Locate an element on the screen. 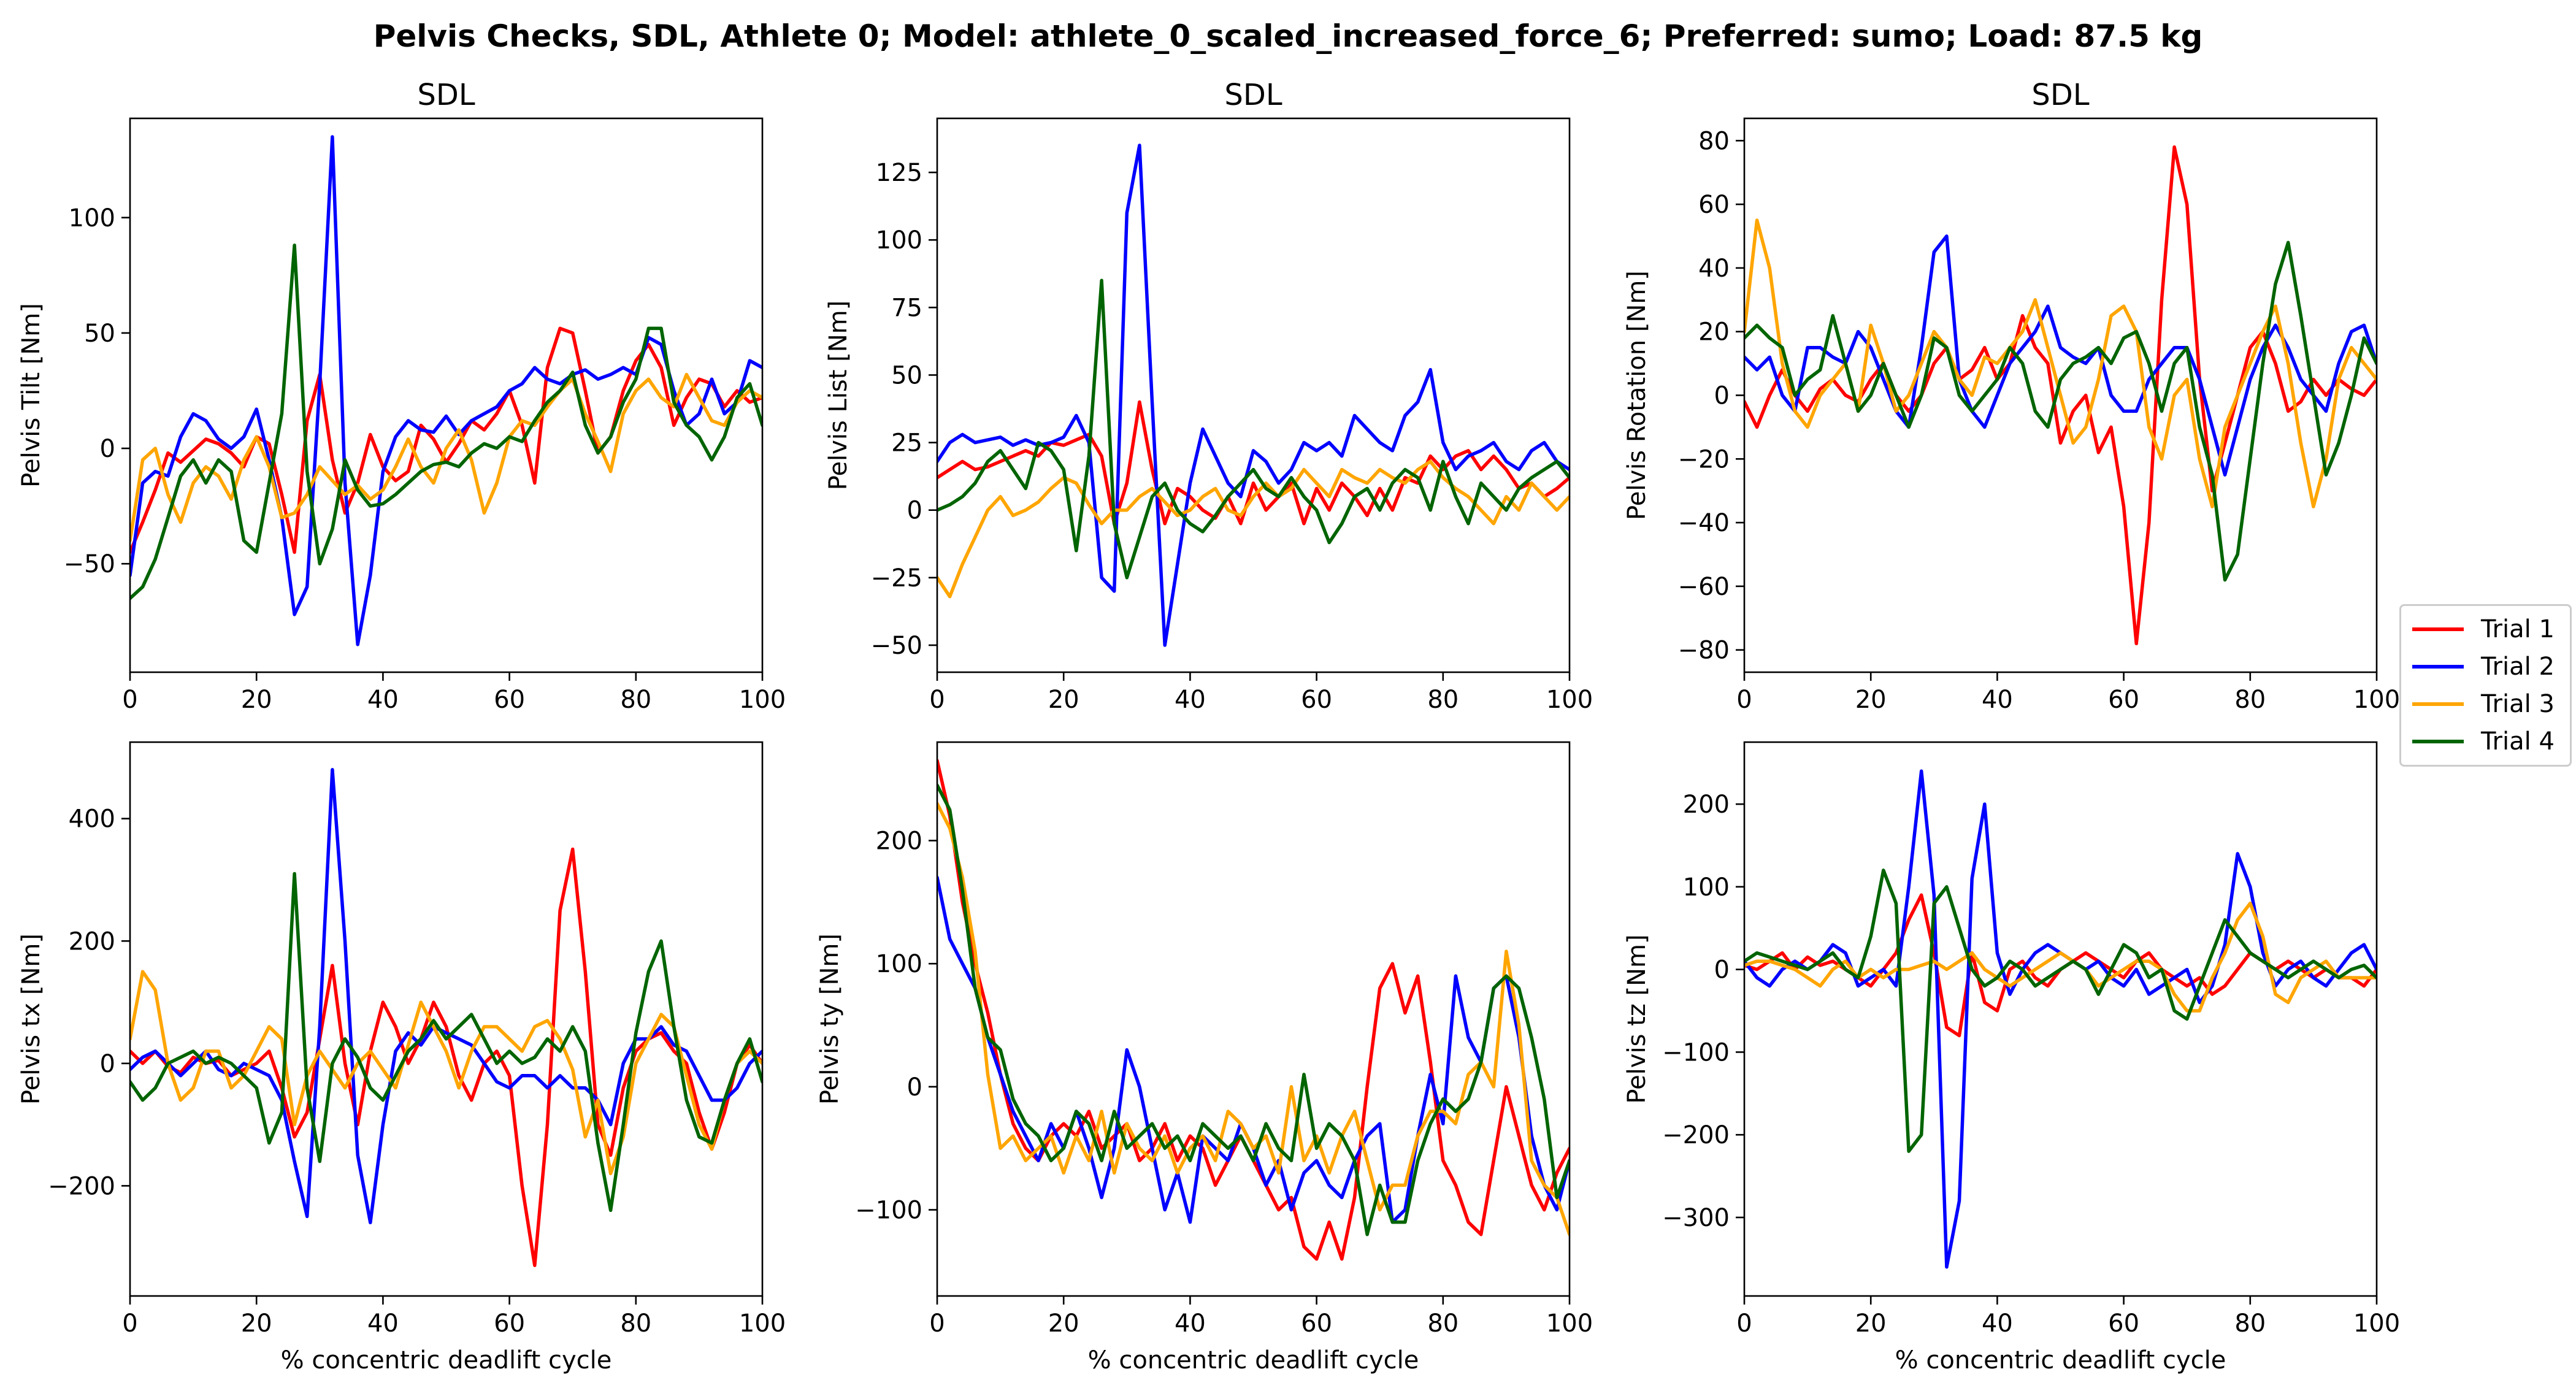 The height and width of the screenshot is (1380, 2576). y-axis-label: Pelvis tx [Nm] is located at coordinates (31, 1019).